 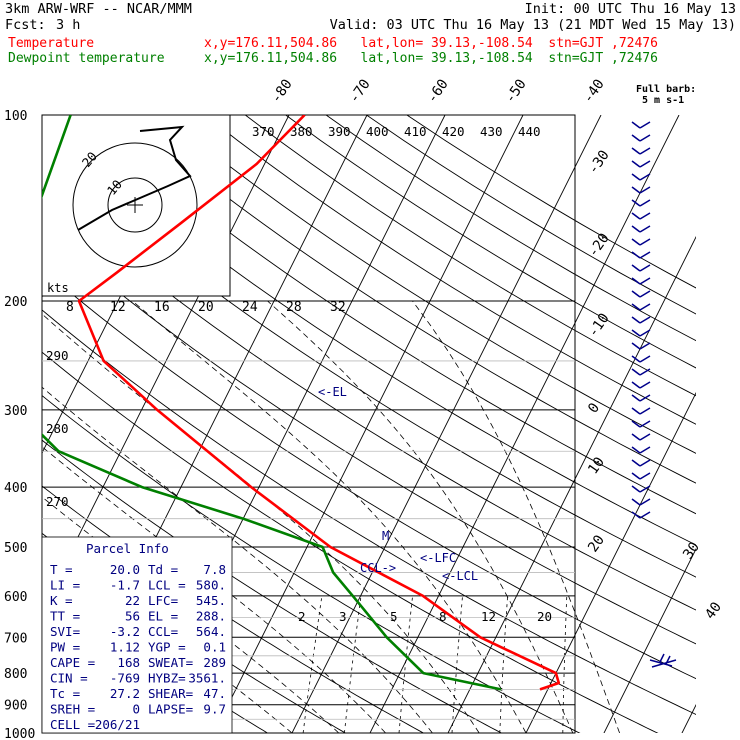 What do you see at coordinates (138, 569) in the screenshot?
I see `parcel-info-row: T = 20.0 Td = 7.8` at bounding box center [138, 569].